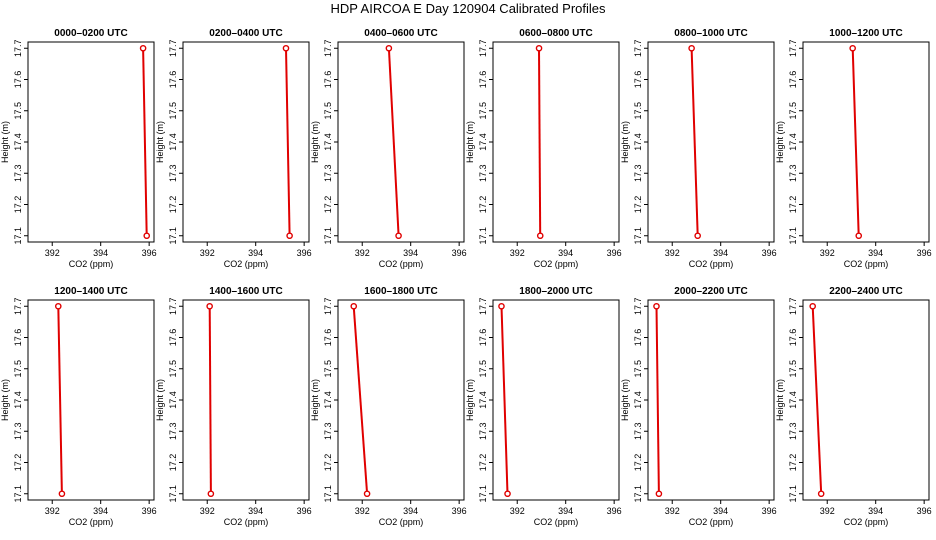  What do you see at coordinates (245, 291) in the screenshot?
I see `panel-title: 1400–1600 UTC` at bounding box center [245, 291].